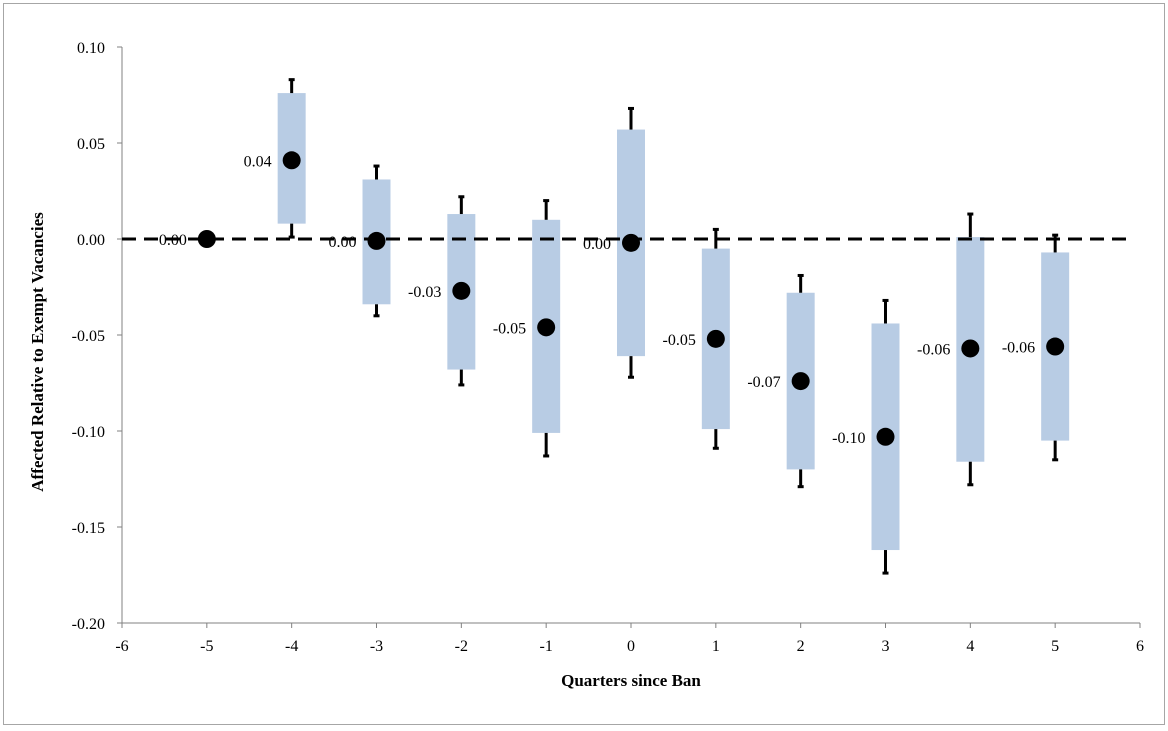  Describe the element at coordinates (376, 646) in the screenshot. I see `x-tick-label: -3` at that location.